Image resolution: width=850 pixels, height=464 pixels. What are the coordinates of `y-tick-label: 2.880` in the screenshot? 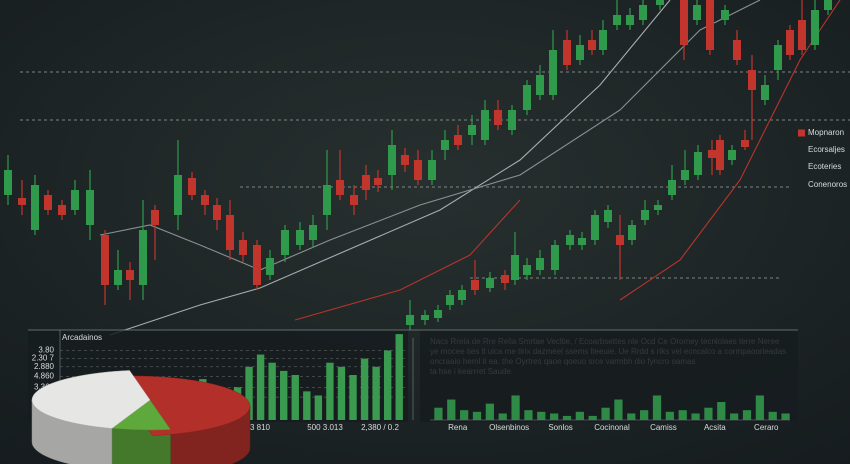 It's located at (44, 366).